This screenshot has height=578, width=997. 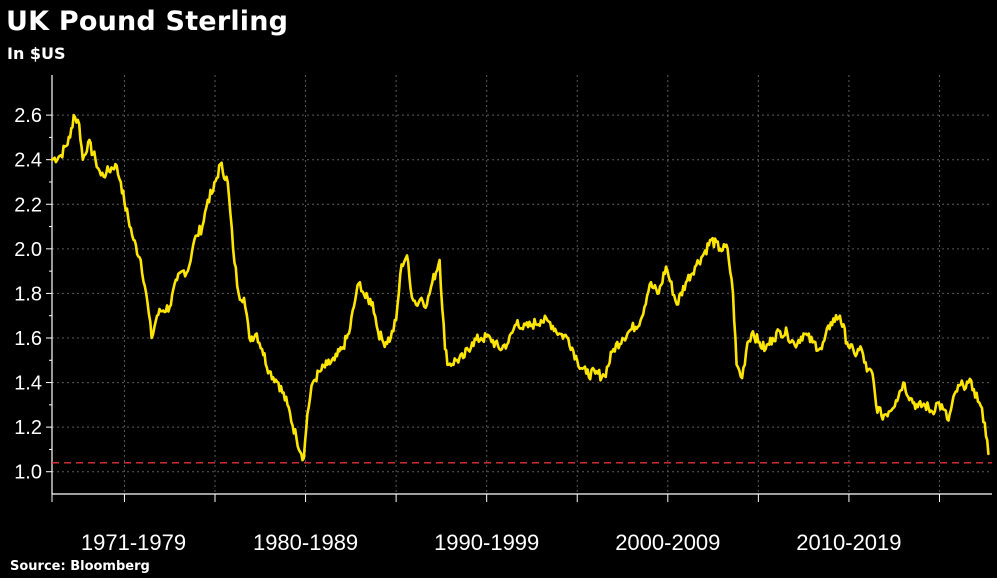 I want to click on x-category-label: 2000-2009, so click(x=667, y=542).